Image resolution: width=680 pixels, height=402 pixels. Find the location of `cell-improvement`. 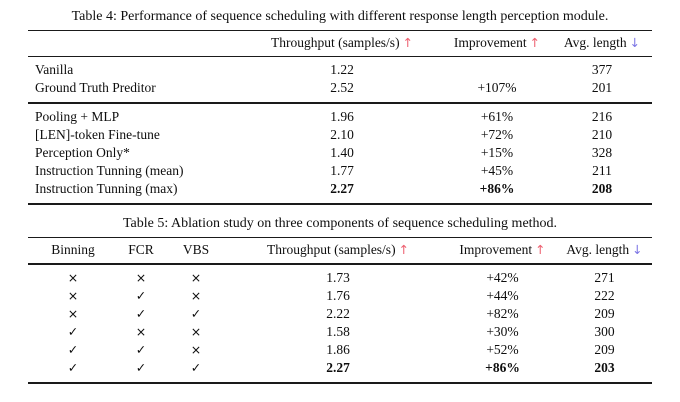

cell-improvement is located at coordinates (497, 68).